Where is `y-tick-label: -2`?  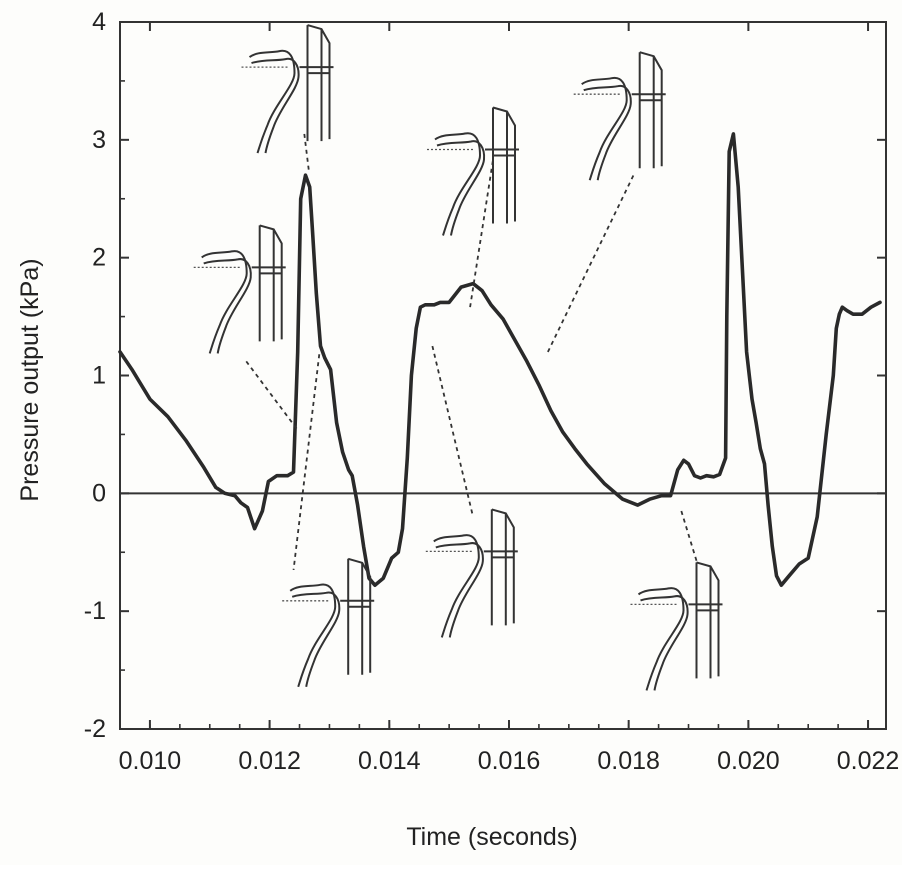 y-tick-label: -2 is located at coordinates (95, 729).